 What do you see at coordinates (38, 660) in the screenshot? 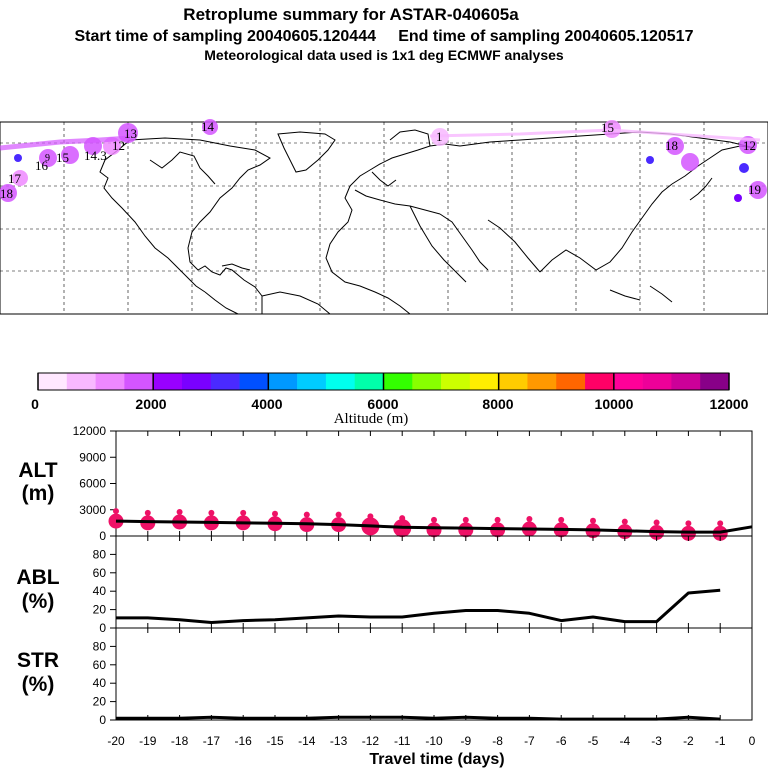
I see `str-panel-title: STR` at bounding box center [38, 660].